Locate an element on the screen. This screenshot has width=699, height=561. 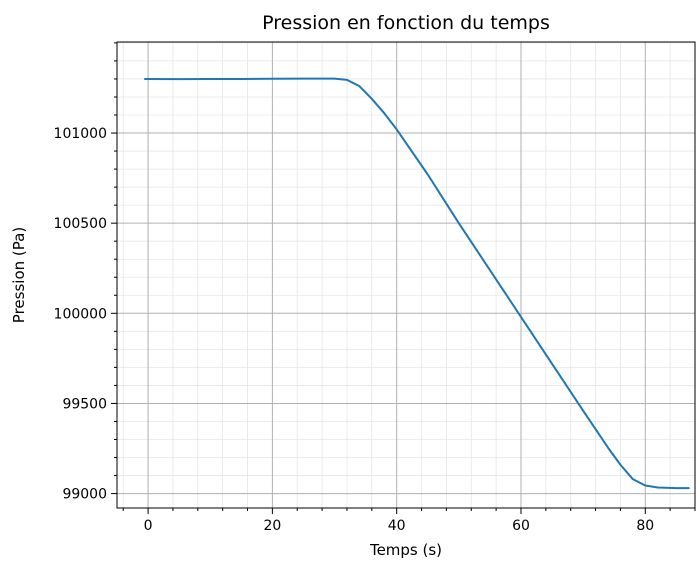
y-axis-label: Pression (Pa) is located at coordinates (19, 275).